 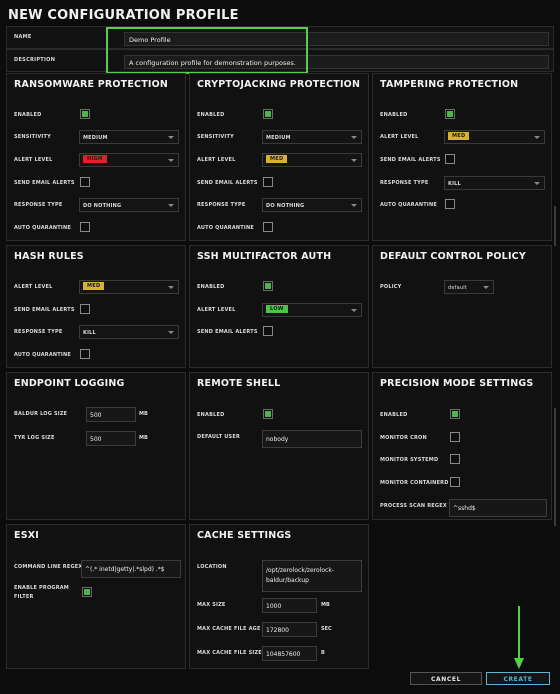 What do you see at coordinates (494, 137) in the screenshot?
I see `tampering-alert-select: MED` at bounding box center [494, 137].